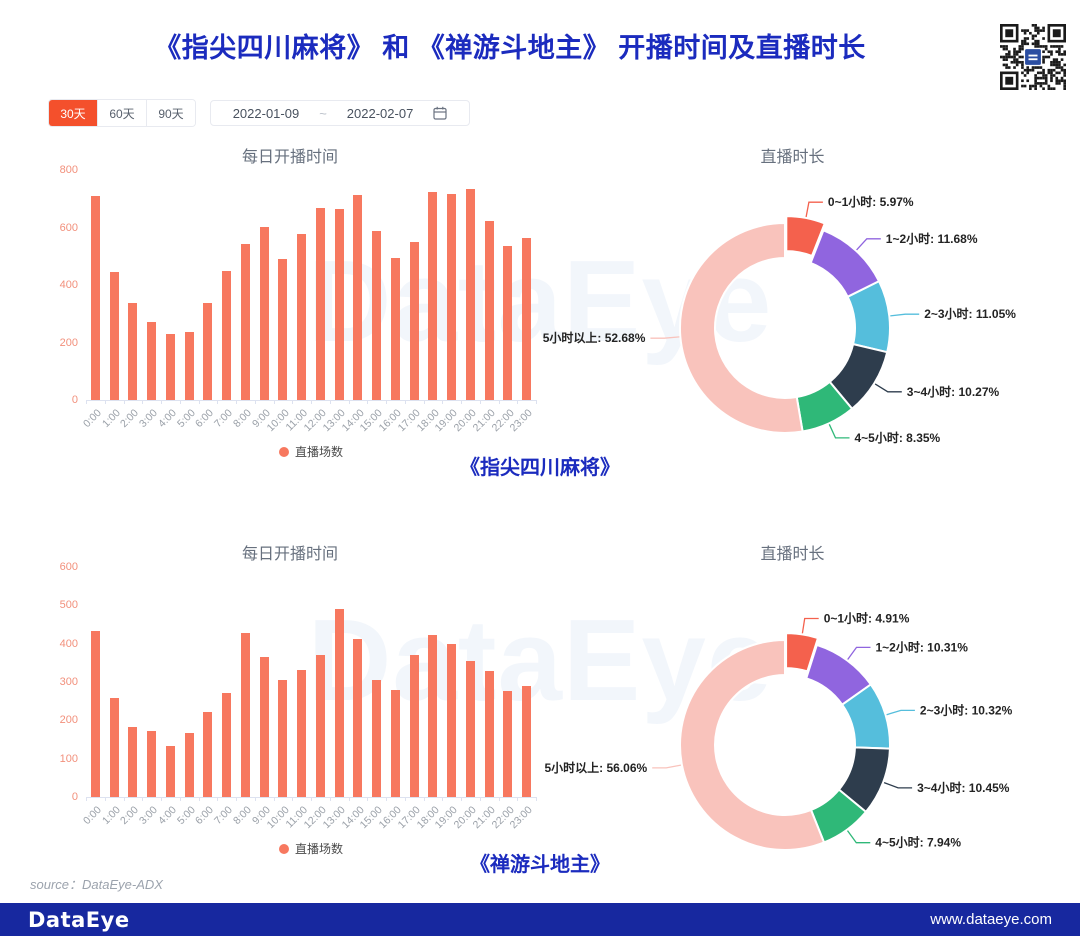 This screenshot has width=1080, height=936. What do you see at coordinates (122, 113) in the screenshot?
I see `range-button-60d: 60天` at bounding box center [122, 113].